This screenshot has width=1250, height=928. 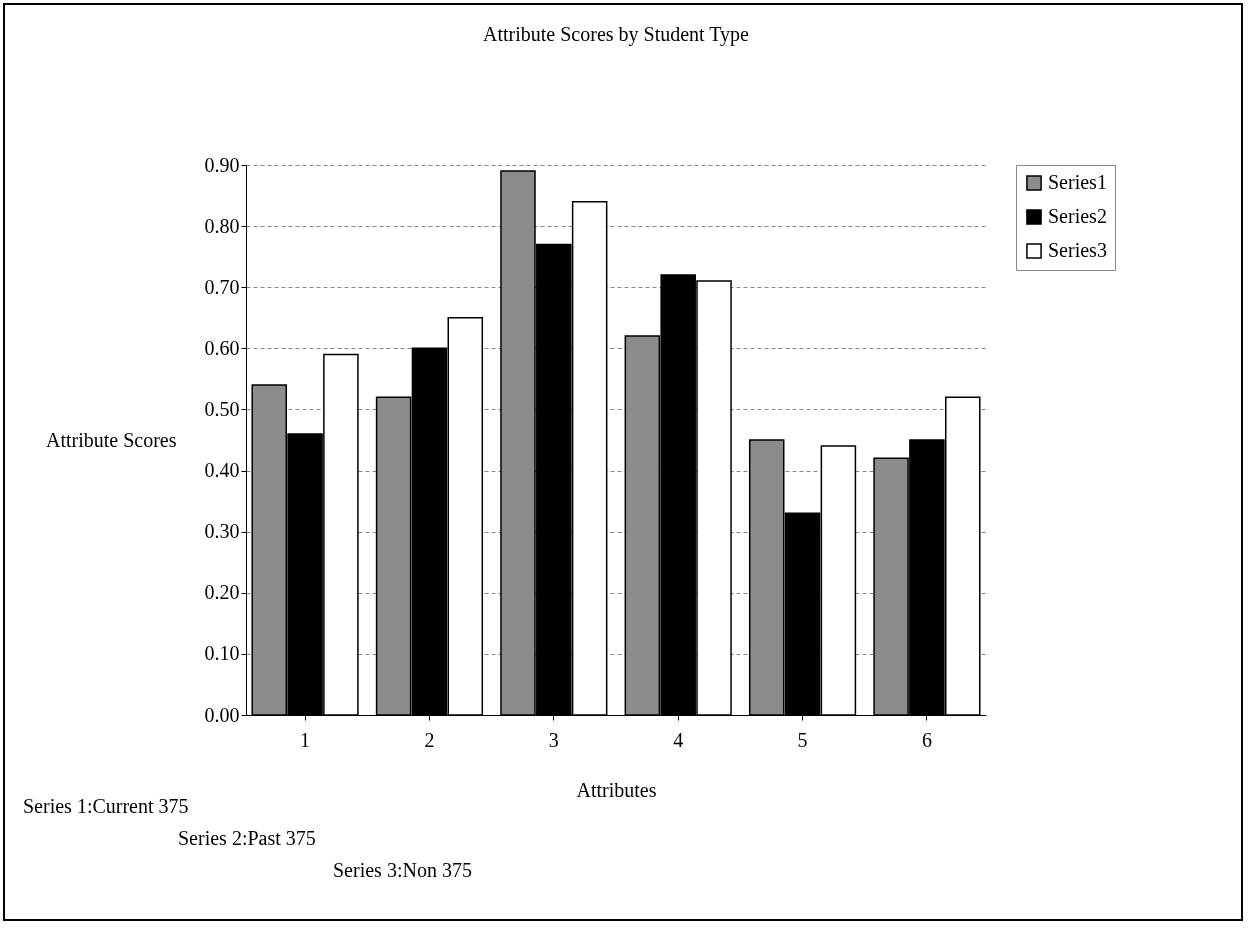 I want to click on x-tick-label: 1, so click(x=305, y=739).